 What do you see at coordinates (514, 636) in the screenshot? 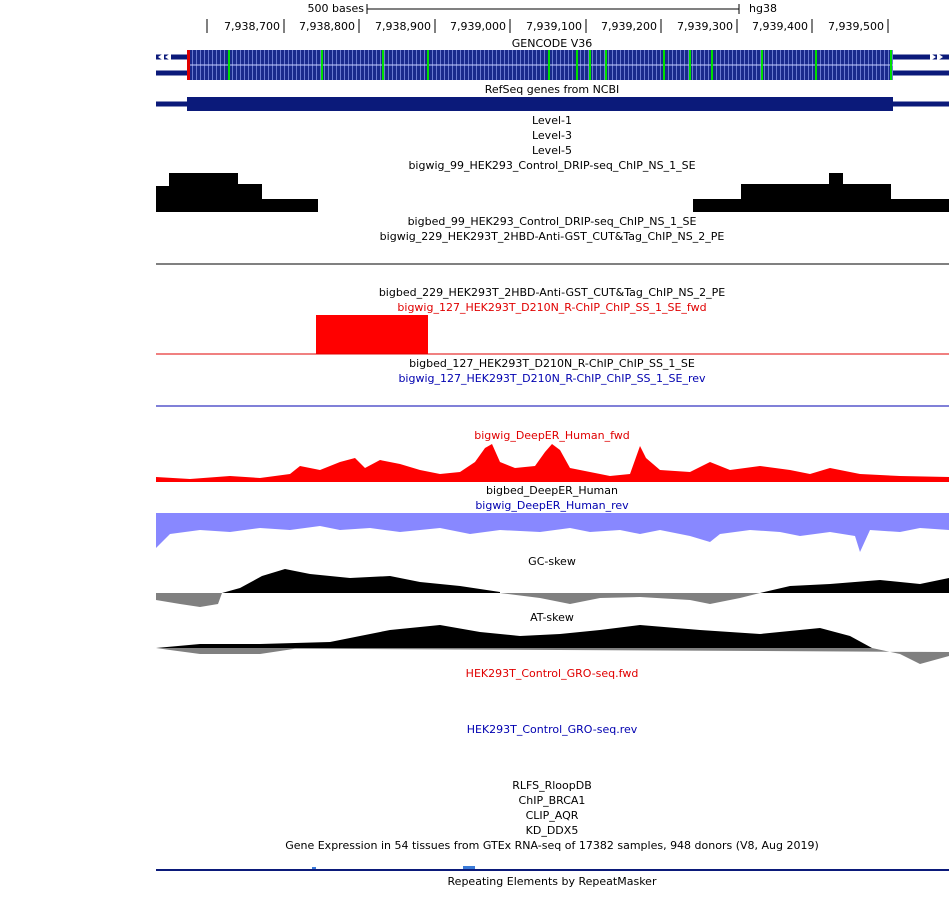
I see `at-skew-pos` at bounding box center [514, 636].